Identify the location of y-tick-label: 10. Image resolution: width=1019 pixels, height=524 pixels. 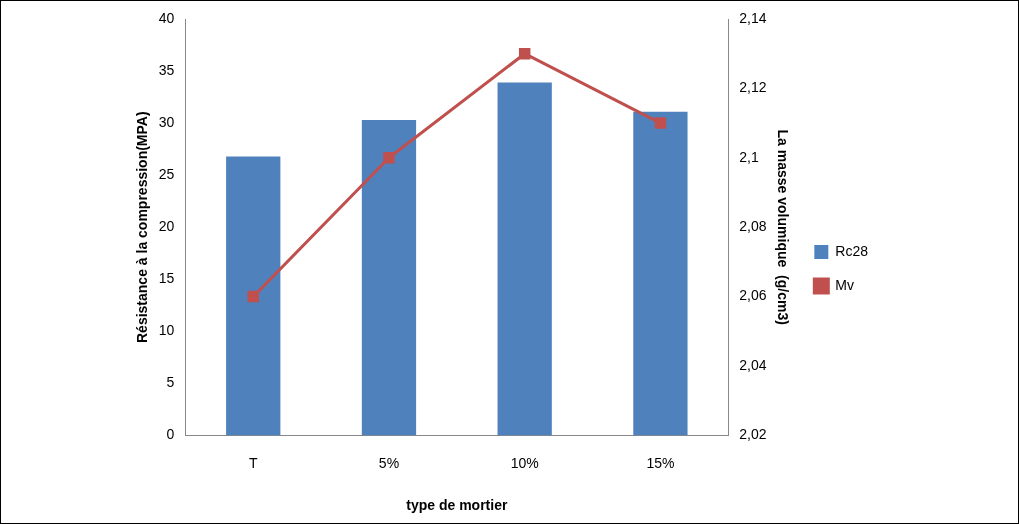
(166, 330).